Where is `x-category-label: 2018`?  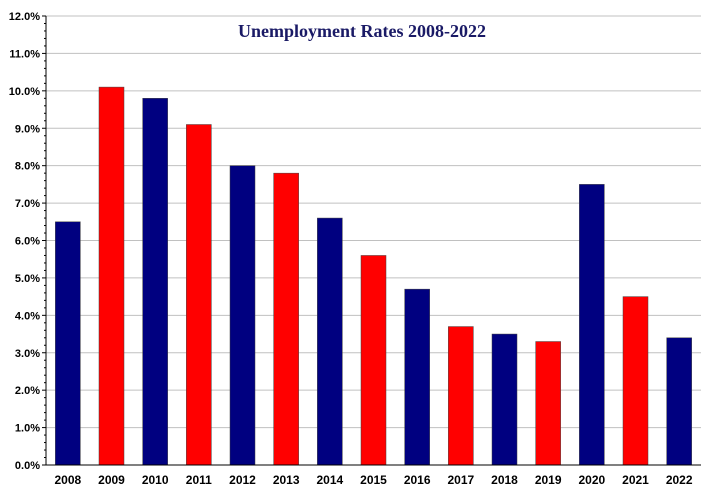 x-category-label: 2018 is located at coordinates (504, 479).